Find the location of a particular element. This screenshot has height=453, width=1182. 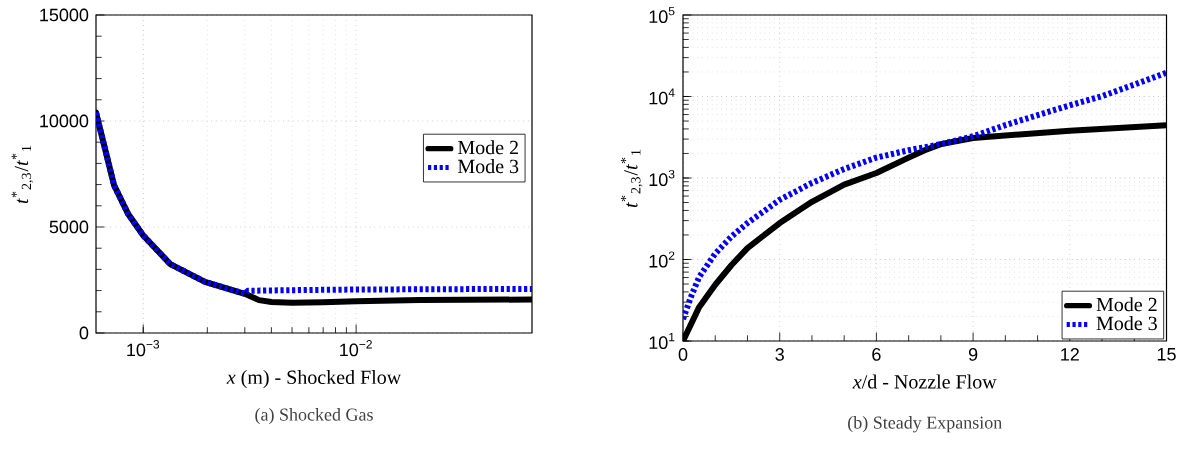

text: (a) Shocked Gas is located at coordinates (314, 416).